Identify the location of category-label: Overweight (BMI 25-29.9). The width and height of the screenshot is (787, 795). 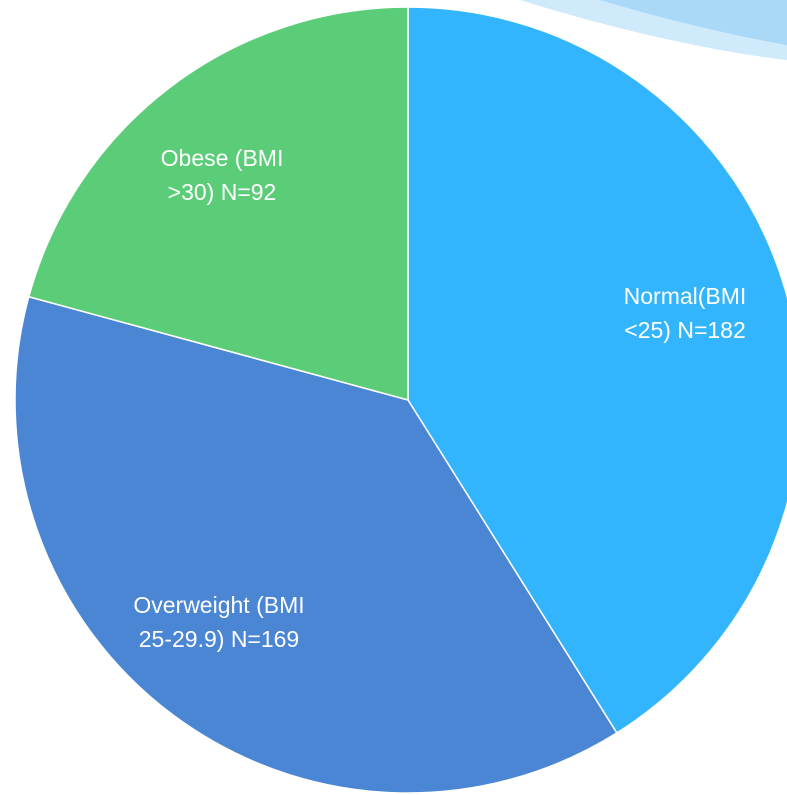
(219, 622).